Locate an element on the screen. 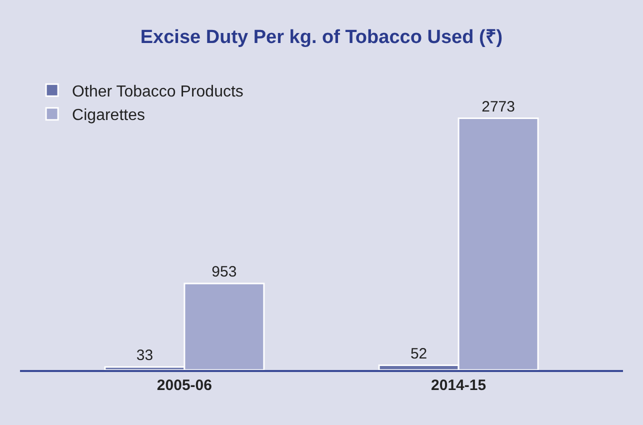  chart-title: Excise Duty Per kg. of Tobacco Used (₹) is located at coordinates (321, 37).